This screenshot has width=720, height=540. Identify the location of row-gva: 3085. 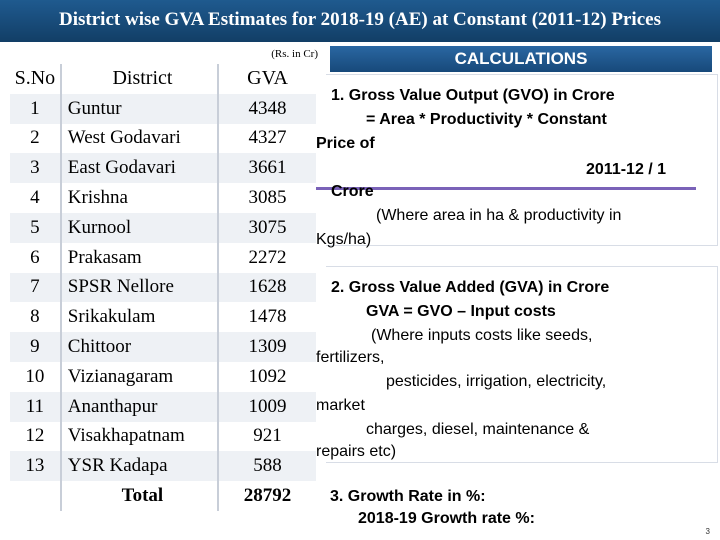
(267, 198).